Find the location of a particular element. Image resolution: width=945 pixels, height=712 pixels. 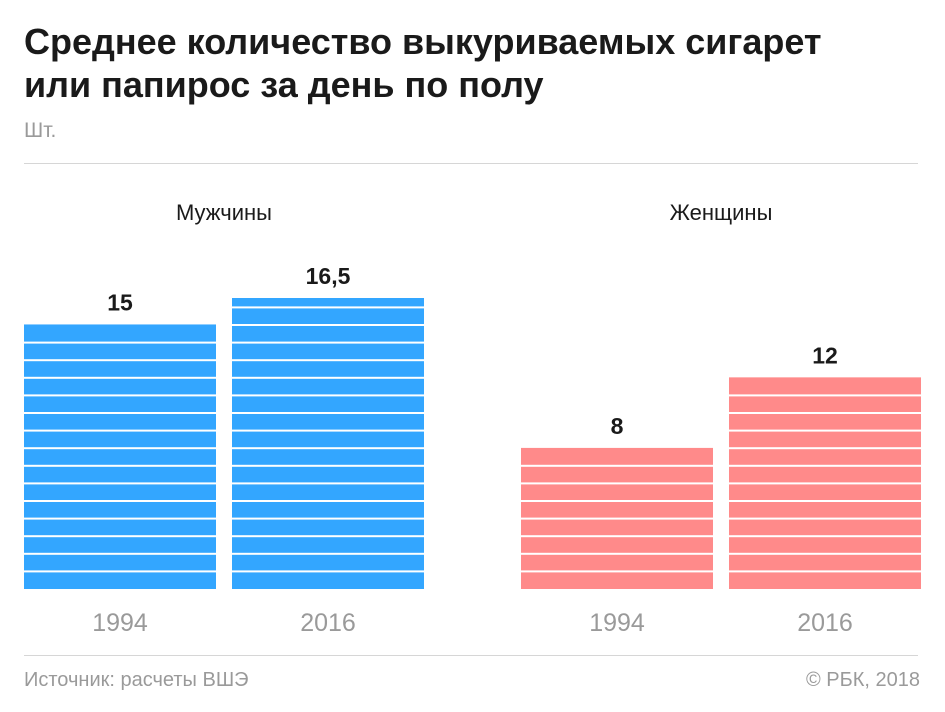

copyright-note: © РБК, 2018 is located at coordinates (862, 680).